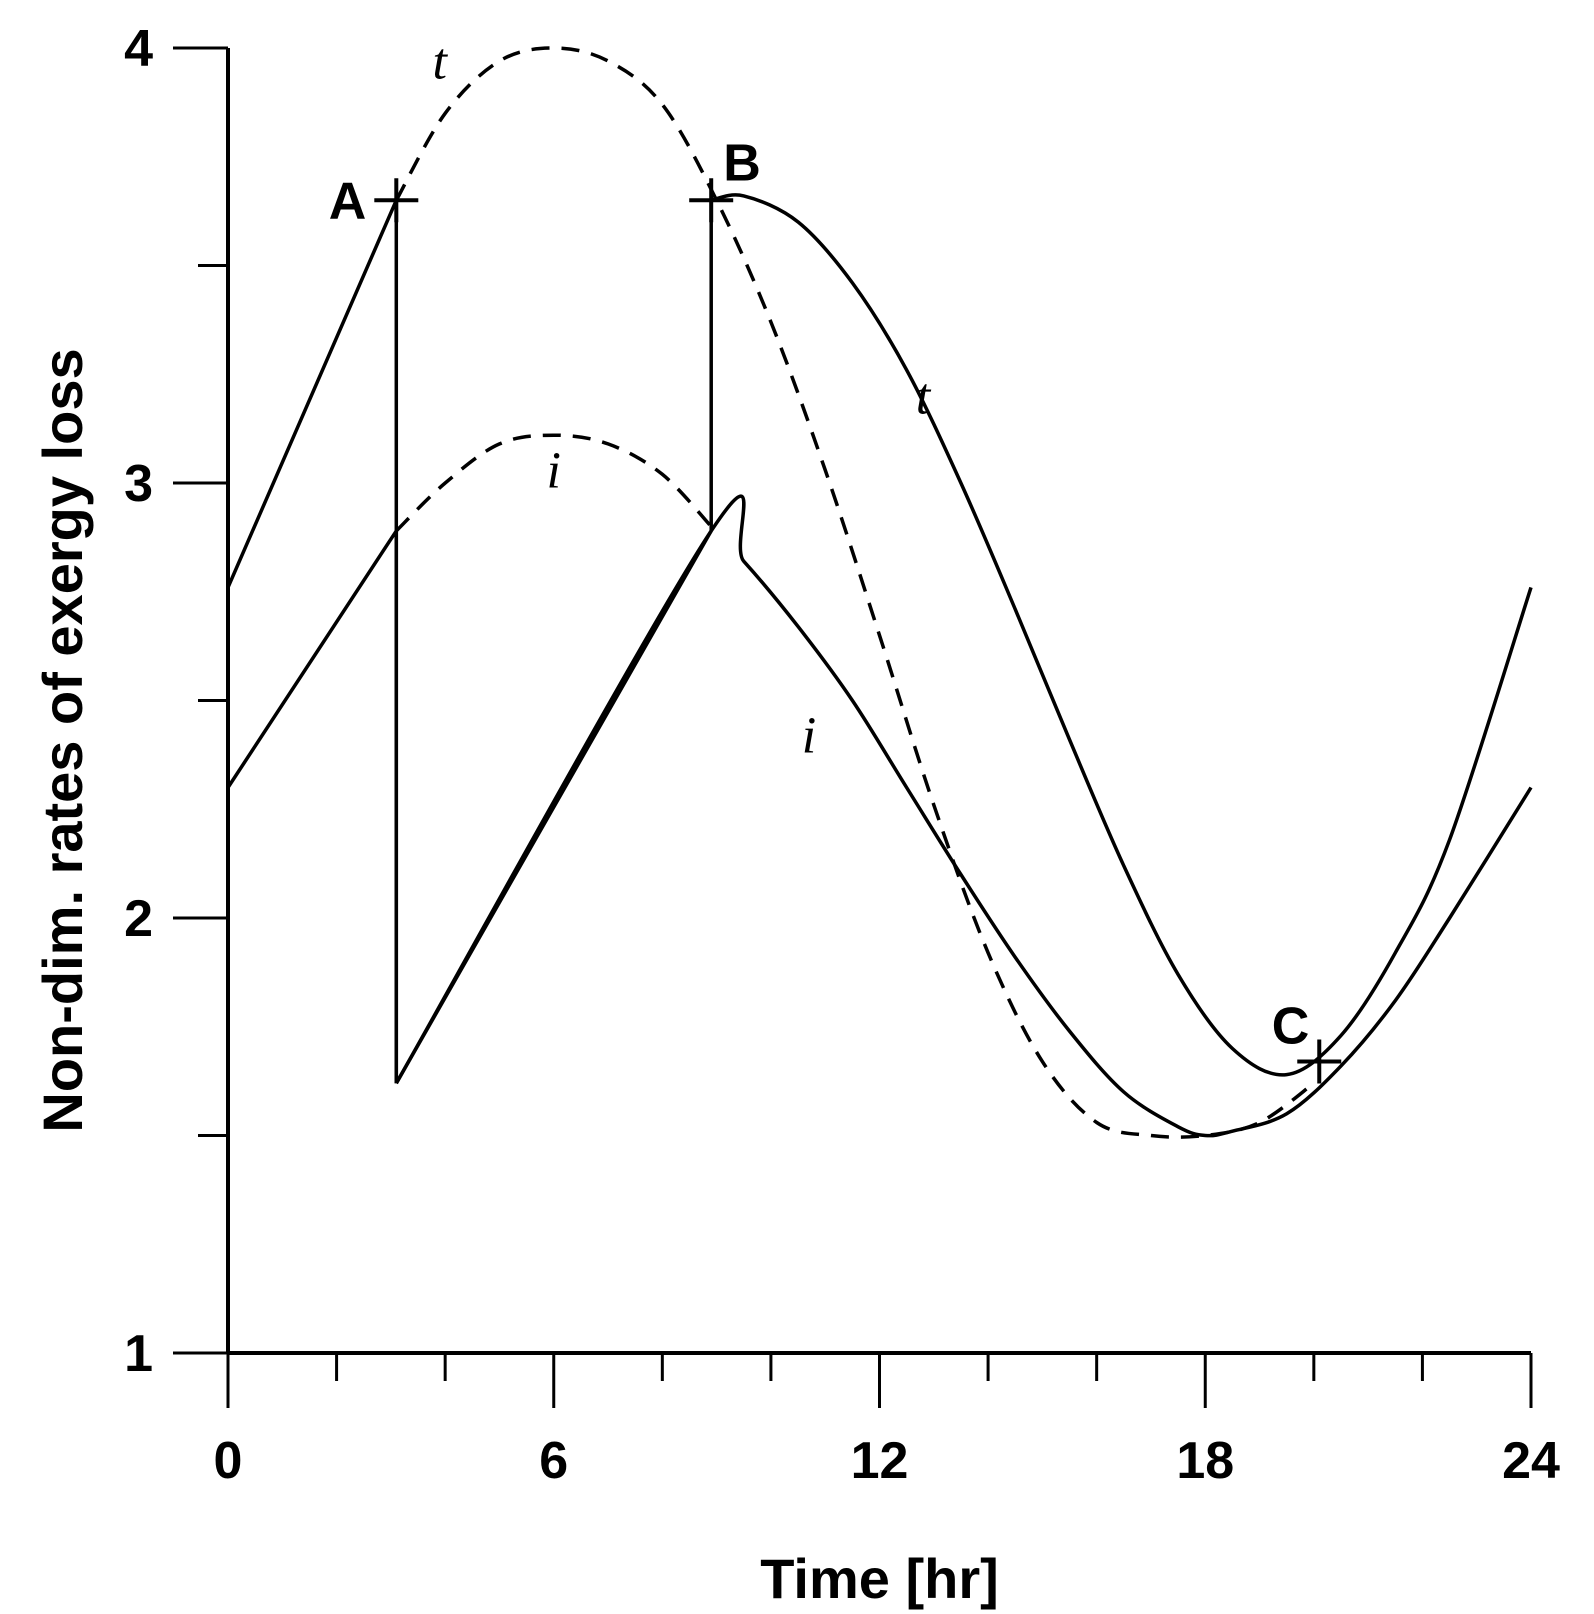  What do you see at coordinates (1531, 1461) in the screenshot?
I see `x-tick-label: 24` at bounding box center [1531, 1461].